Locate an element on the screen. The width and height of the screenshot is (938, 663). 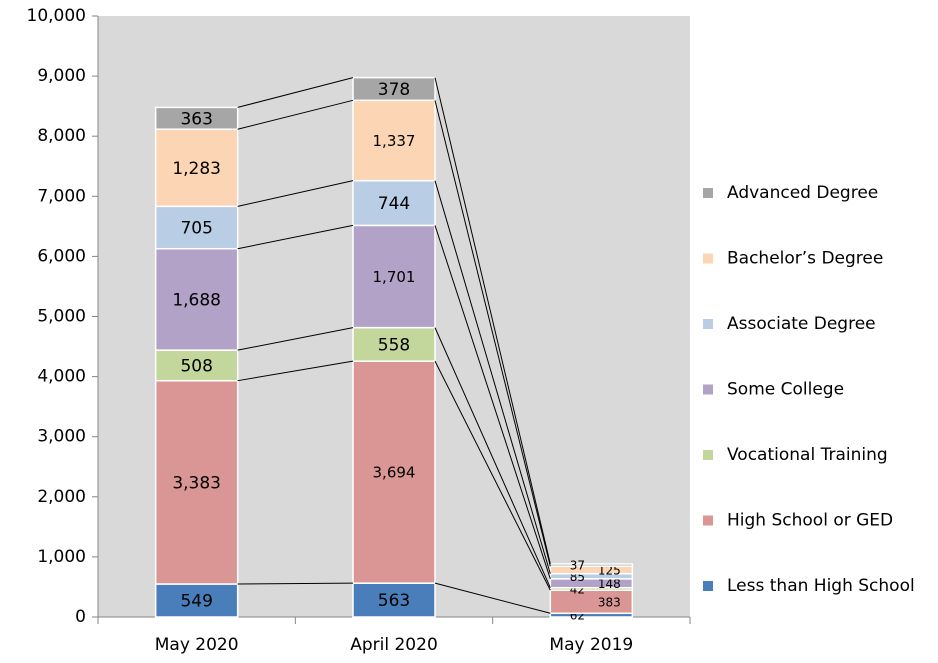
y-tick-label: 6,000 is located at coordinates (61, 256).